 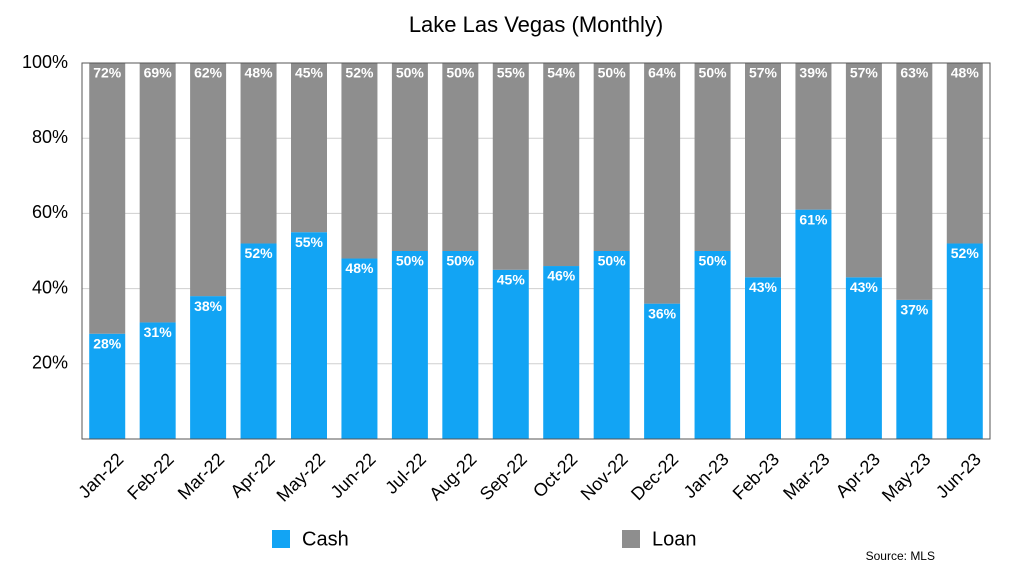 I want to click on x-tick-label: Aug-22, so click(x=452, y=476).